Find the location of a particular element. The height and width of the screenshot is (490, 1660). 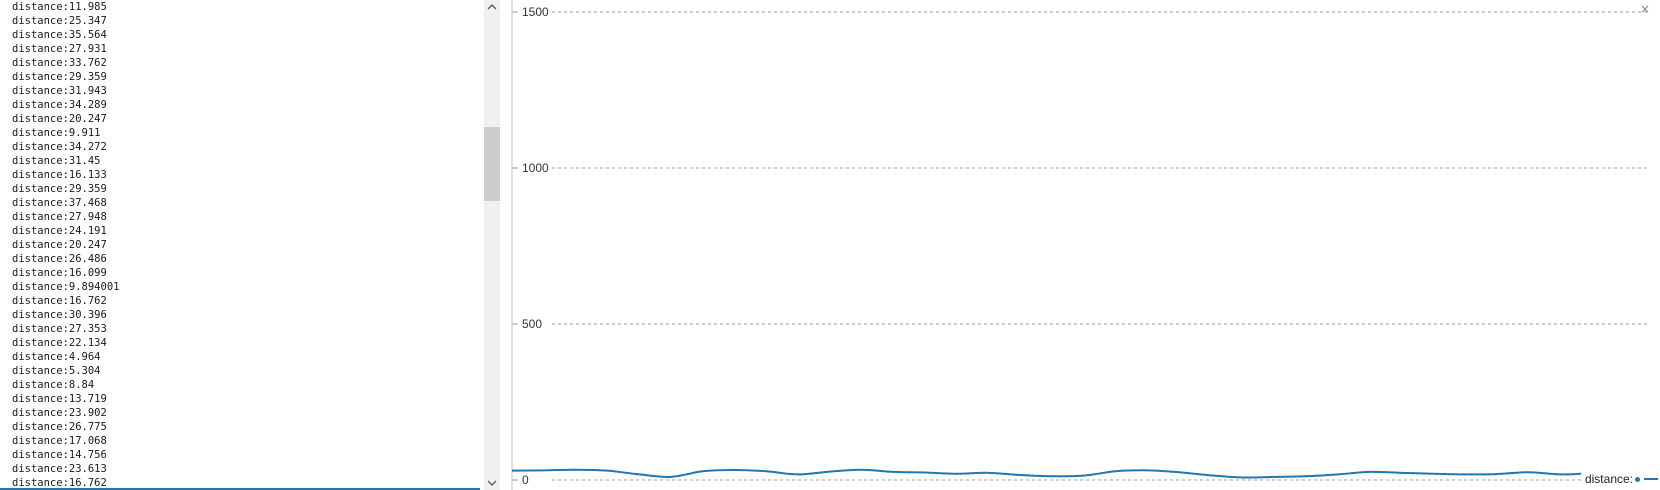

y-tick-label: 500 is located at coordinates (532, 324).